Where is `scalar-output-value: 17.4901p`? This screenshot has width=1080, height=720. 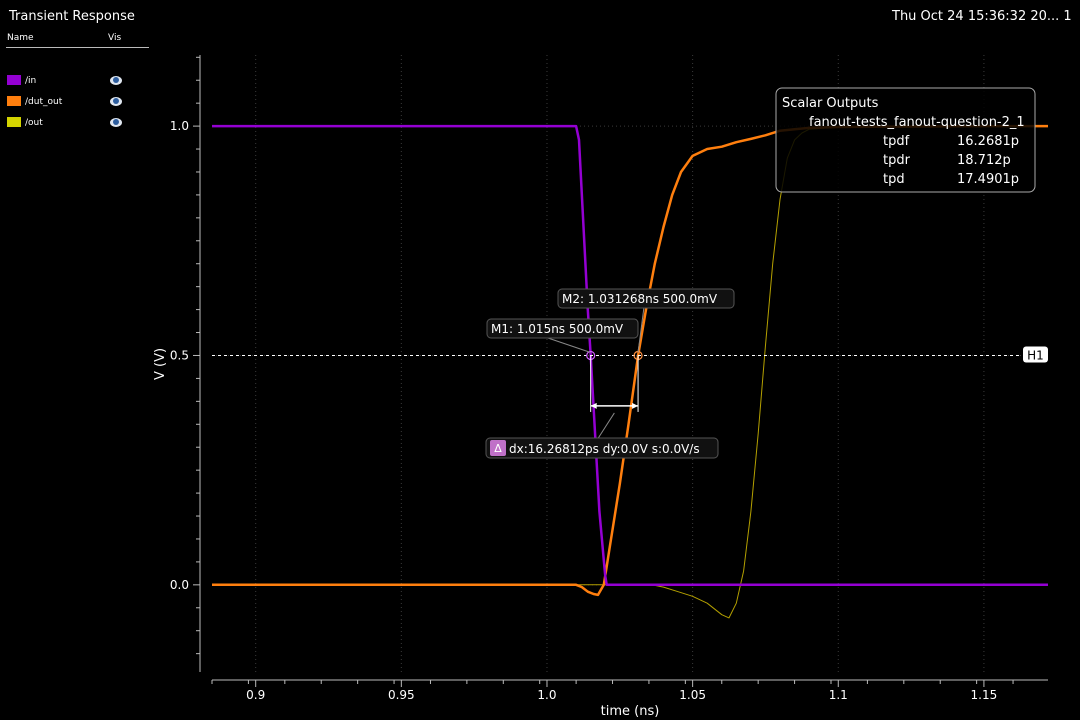 scalar-output-value: 17.4901p is located at coordinates (988, 179).